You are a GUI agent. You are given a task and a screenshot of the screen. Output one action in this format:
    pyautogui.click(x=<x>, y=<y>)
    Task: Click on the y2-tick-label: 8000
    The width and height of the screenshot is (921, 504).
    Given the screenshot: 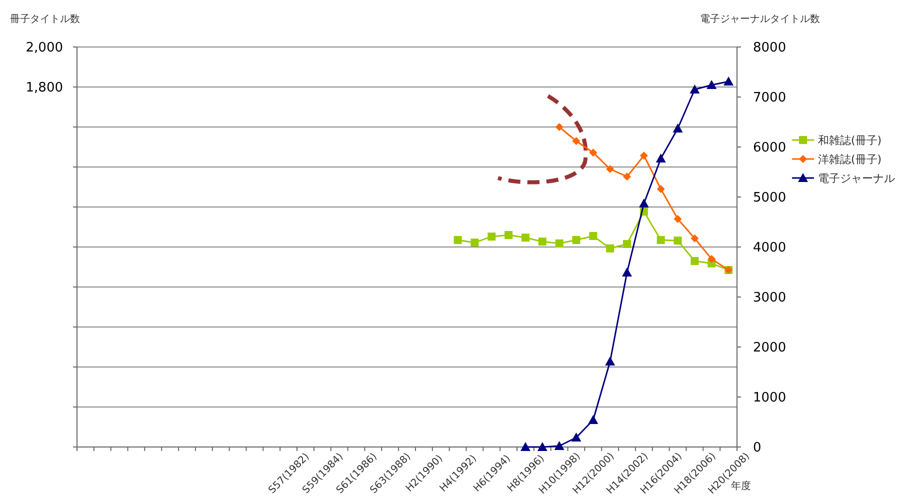 What is the action you would take?
    pyautogui.click(x=769, y=48)
    